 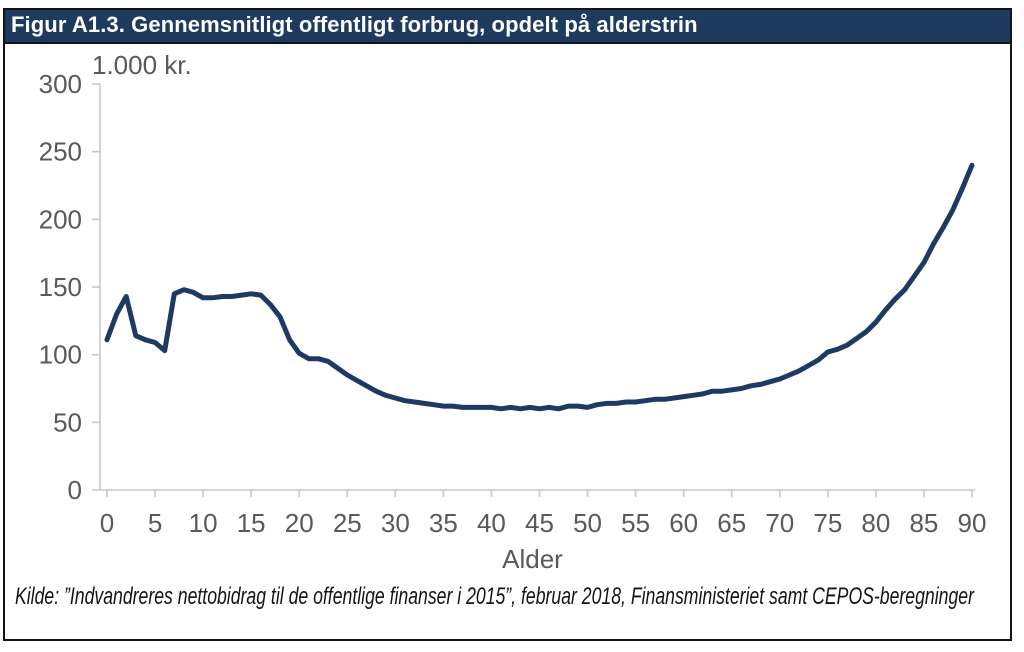 What do you see at coordinates (683, 523) in the screenshot?
I see `x-tick-label: 60` at bounding box center [683, 523].